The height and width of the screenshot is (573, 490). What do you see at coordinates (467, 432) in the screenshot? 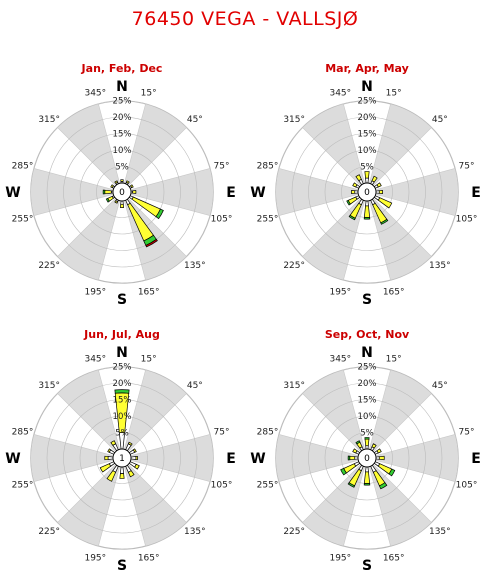
I see `degree-label: 75°` at bounding box center [467, 432].